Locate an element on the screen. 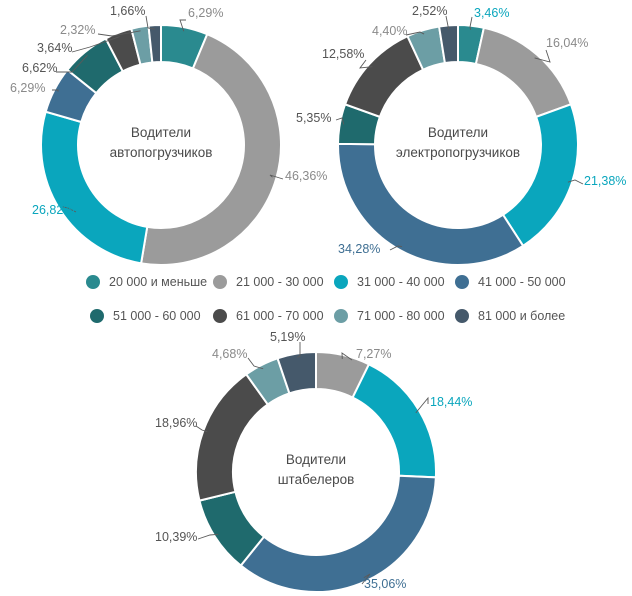 This screenshot has width=632, height=596. data-label: 10,39% is located at coordinates (176, 537).